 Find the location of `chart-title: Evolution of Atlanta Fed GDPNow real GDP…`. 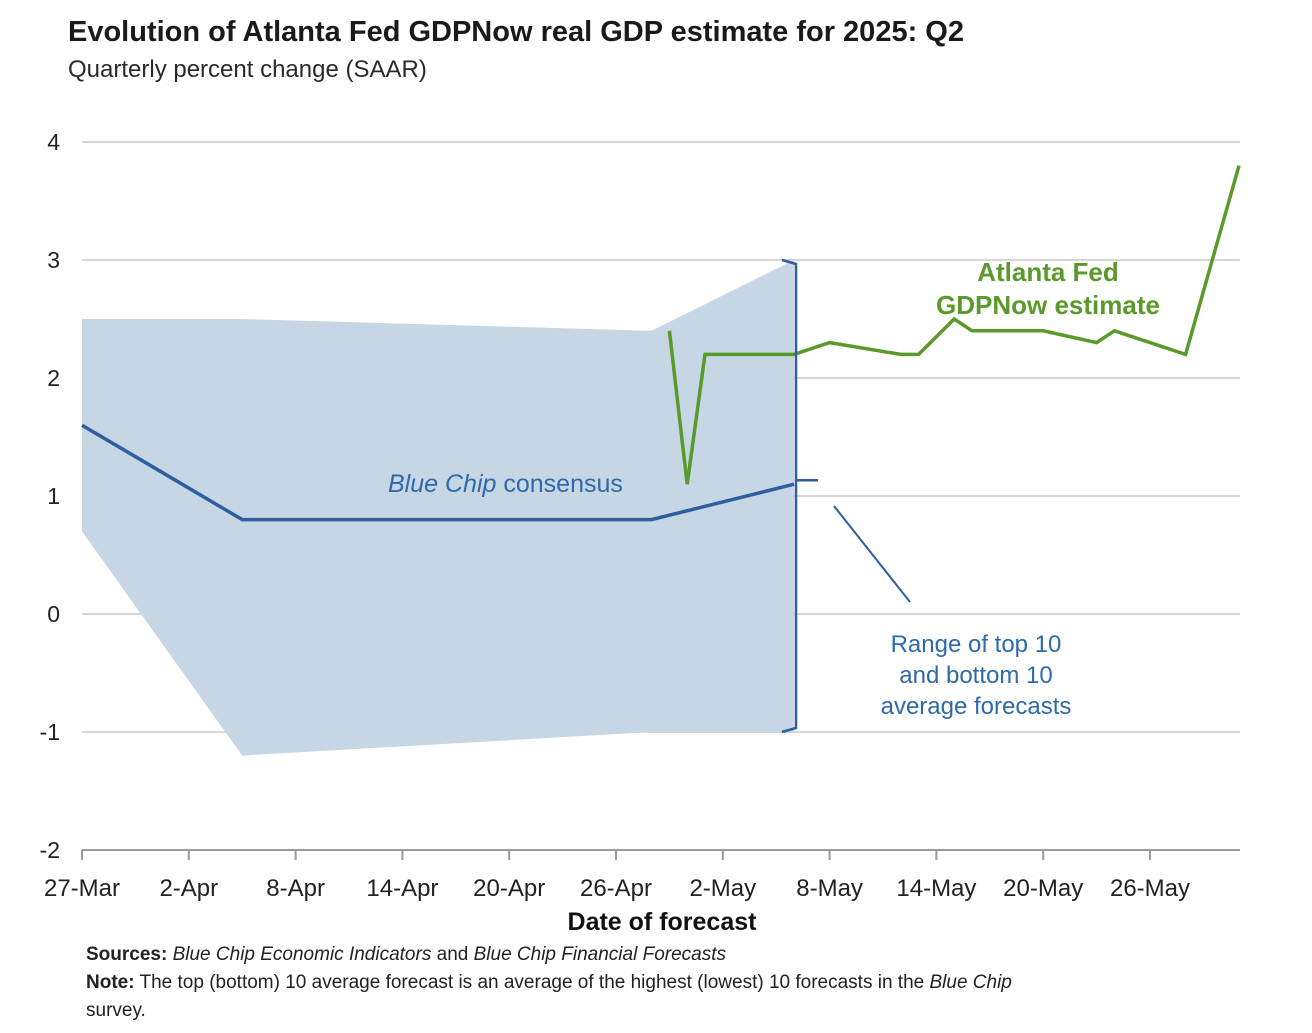

chart-title: Evolution of Atlanta Fed GDPNow real GDP… is located at coordinates (516, 32).